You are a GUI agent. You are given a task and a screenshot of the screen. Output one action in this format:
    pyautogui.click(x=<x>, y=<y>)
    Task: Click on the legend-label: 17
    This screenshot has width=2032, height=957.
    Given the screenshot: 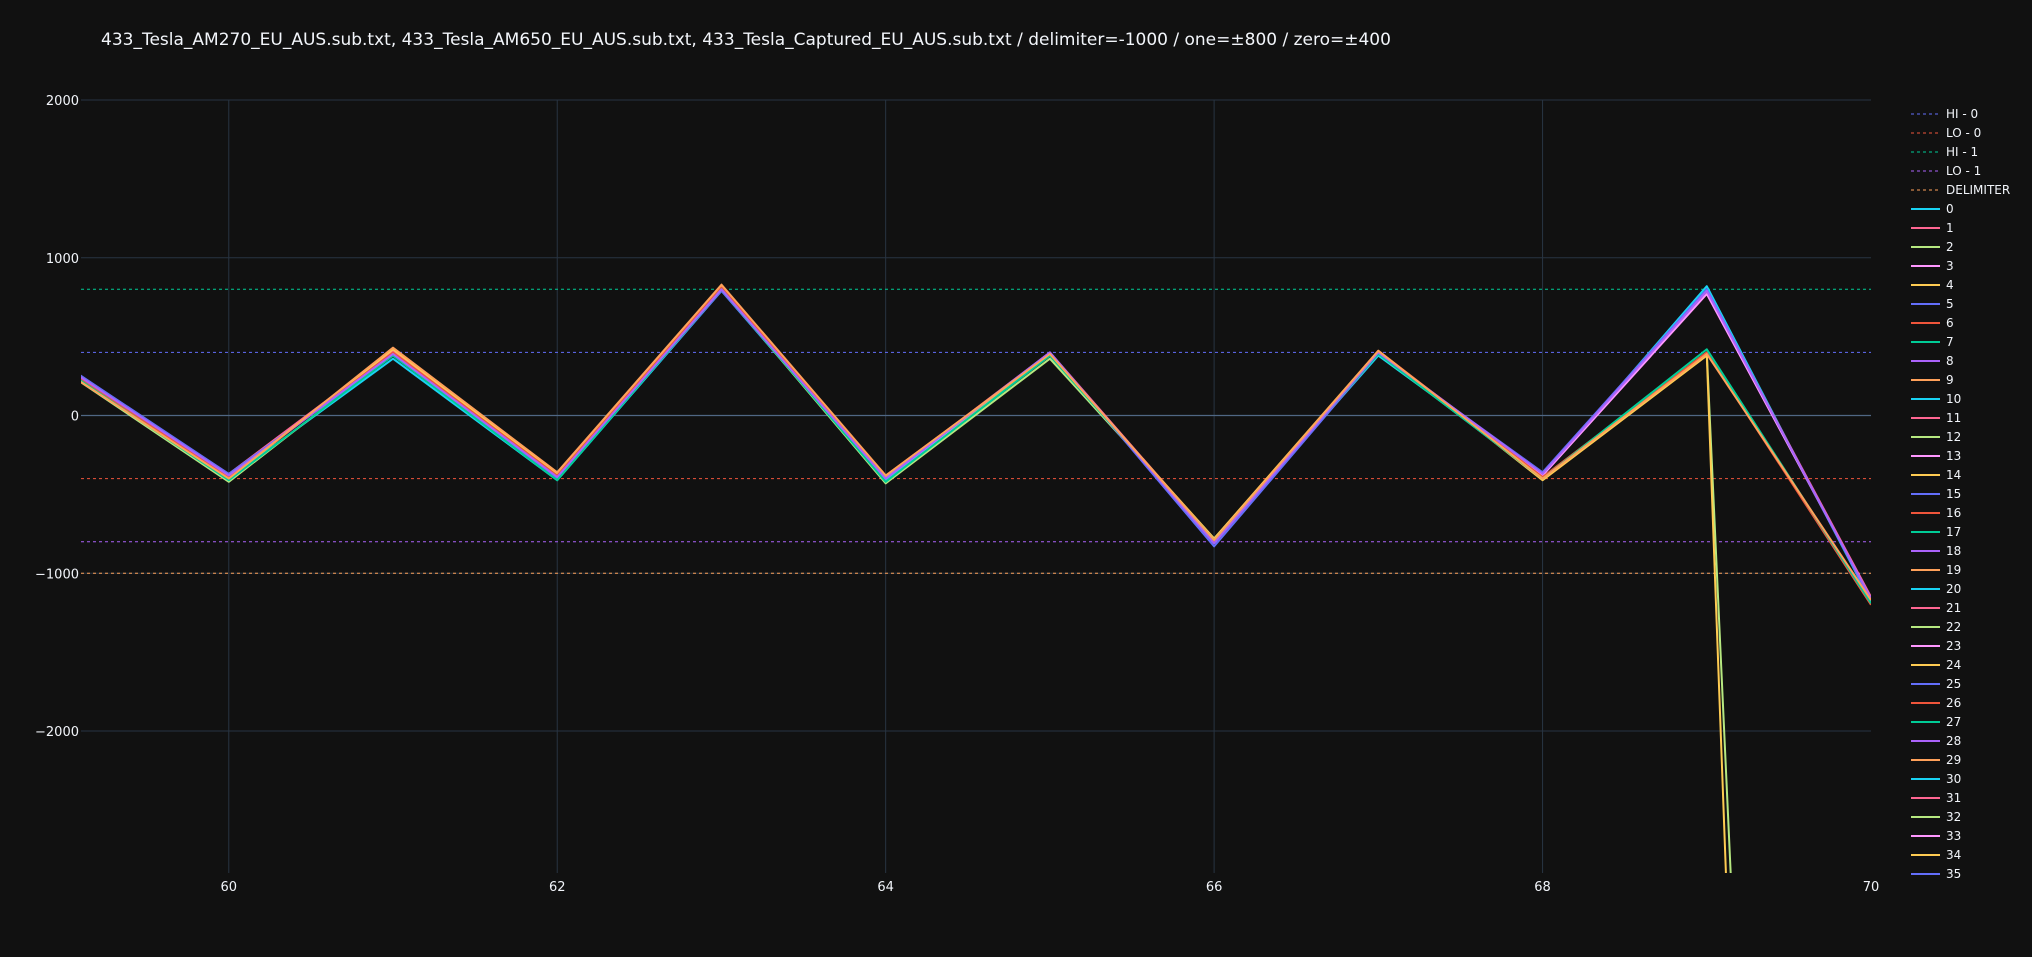 What is the action you would take?
    pyautogui.click(x=1953, y=532)
    